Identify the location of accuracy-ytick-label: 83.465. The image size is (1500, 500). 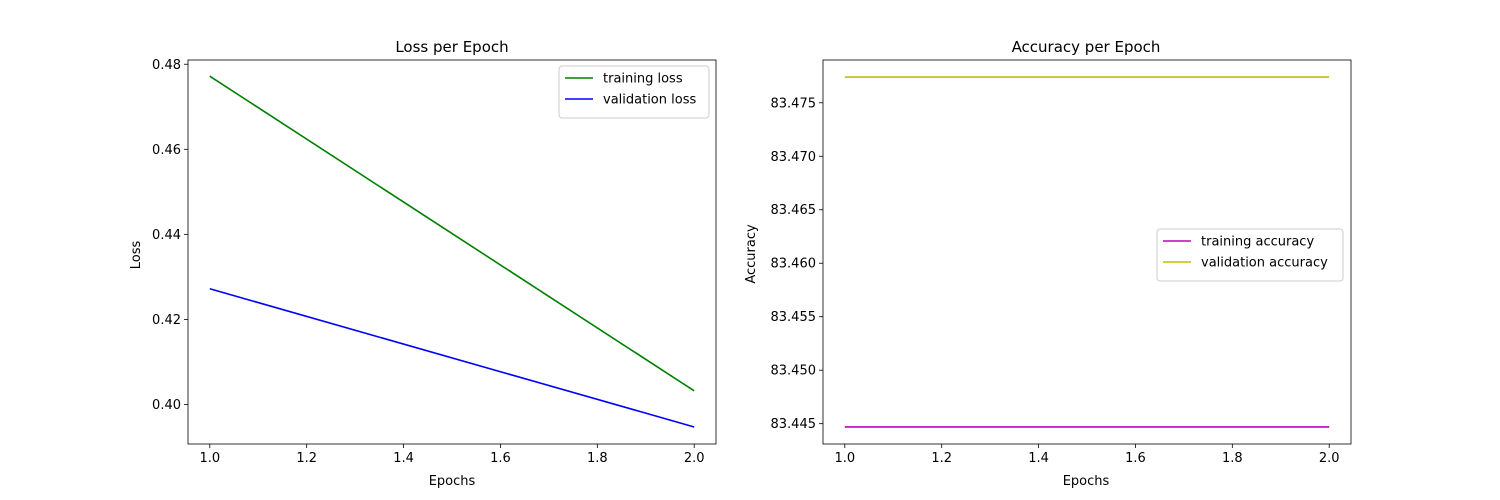
(794, 210).